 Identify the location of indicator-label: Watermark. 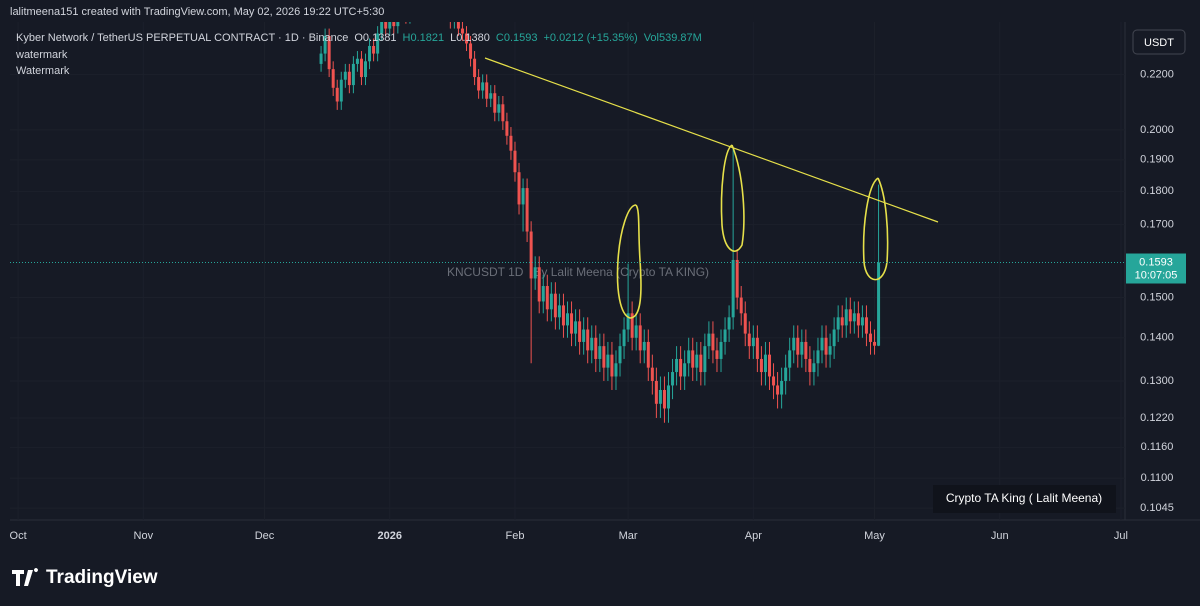
(43, 71).